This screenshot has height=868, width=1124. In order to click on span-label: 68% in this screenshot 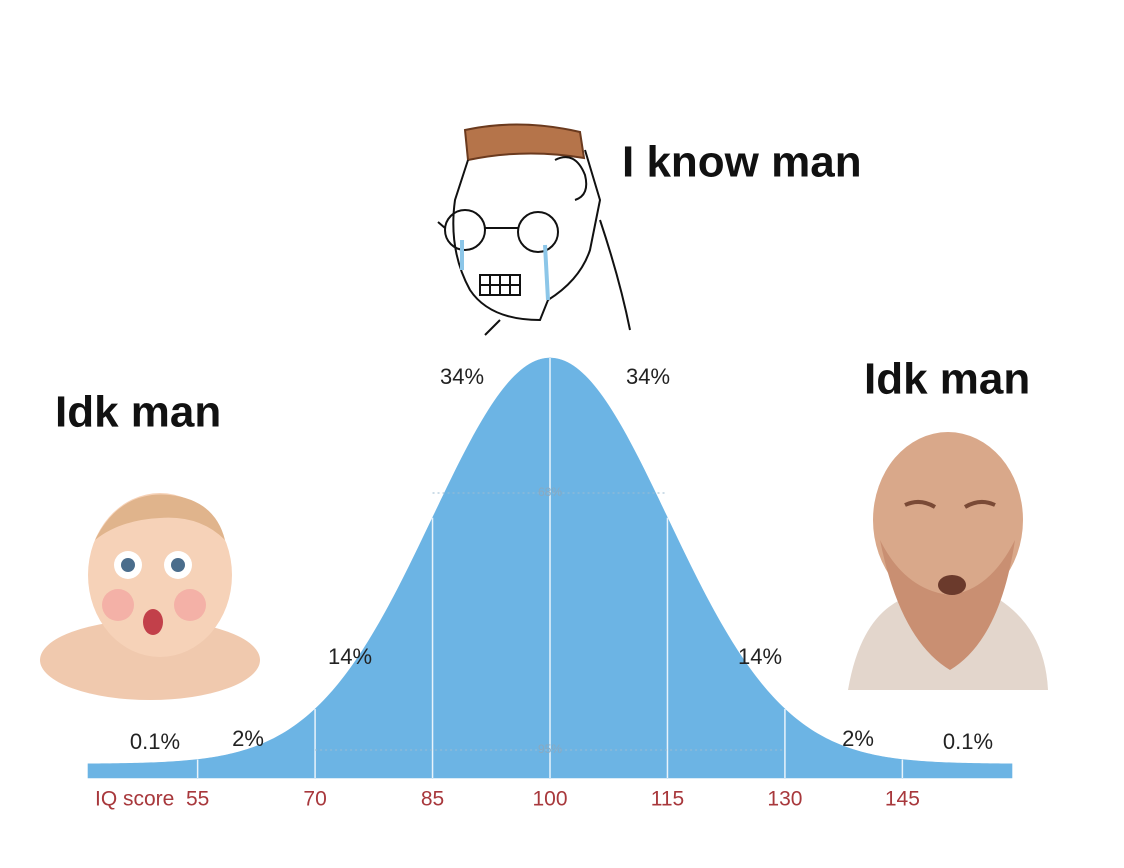, I will do `click(550, 492)`.